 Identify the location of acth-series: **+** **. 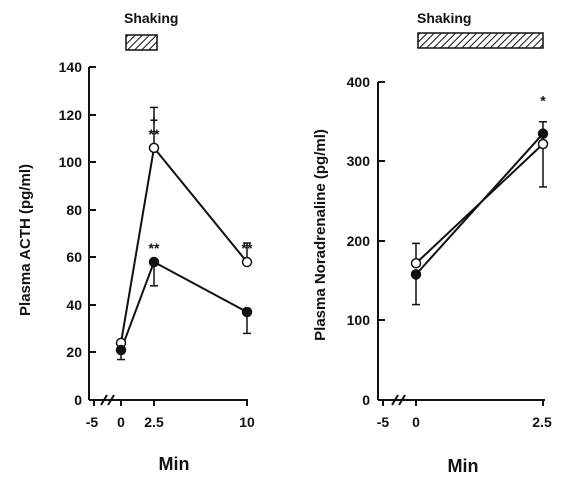
(184, 233).